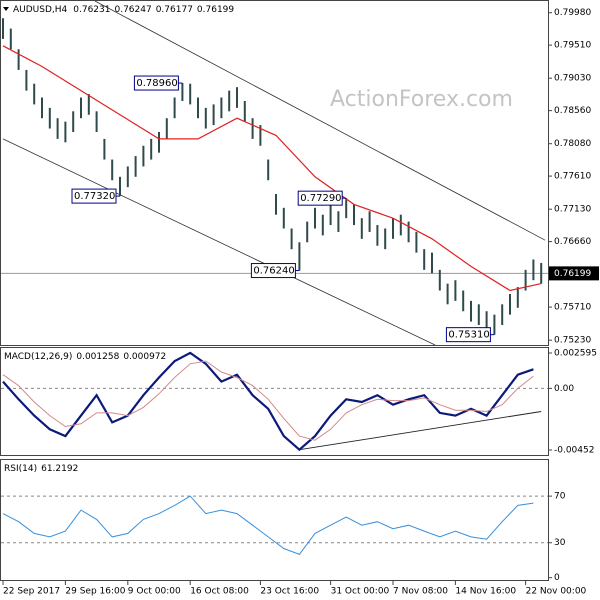 Image resolution: width=600 pixels, height=600 pixels. What do you see at coordinates (572, 111) in the screenshot?
I see `y-tick-label: 0.78560` at bounding box center [572, 111].